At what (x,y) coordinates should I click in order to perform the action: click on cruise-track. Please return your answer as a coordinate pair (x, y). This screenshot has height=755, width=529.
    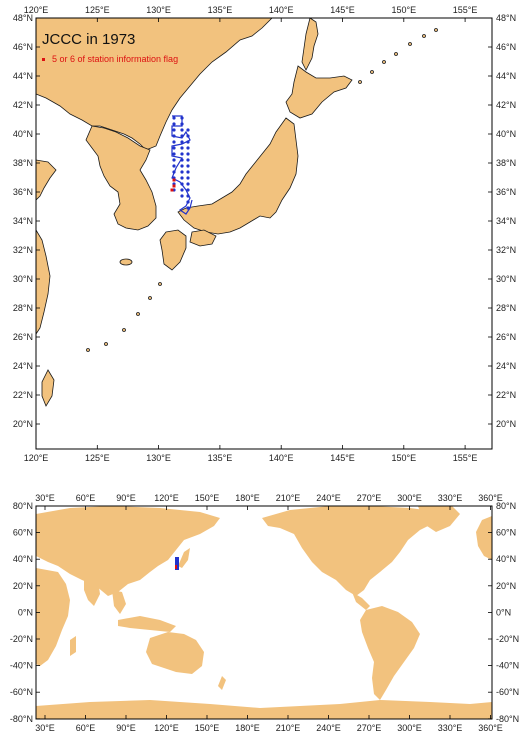
    Looking at the image, I should click on (181, 165).